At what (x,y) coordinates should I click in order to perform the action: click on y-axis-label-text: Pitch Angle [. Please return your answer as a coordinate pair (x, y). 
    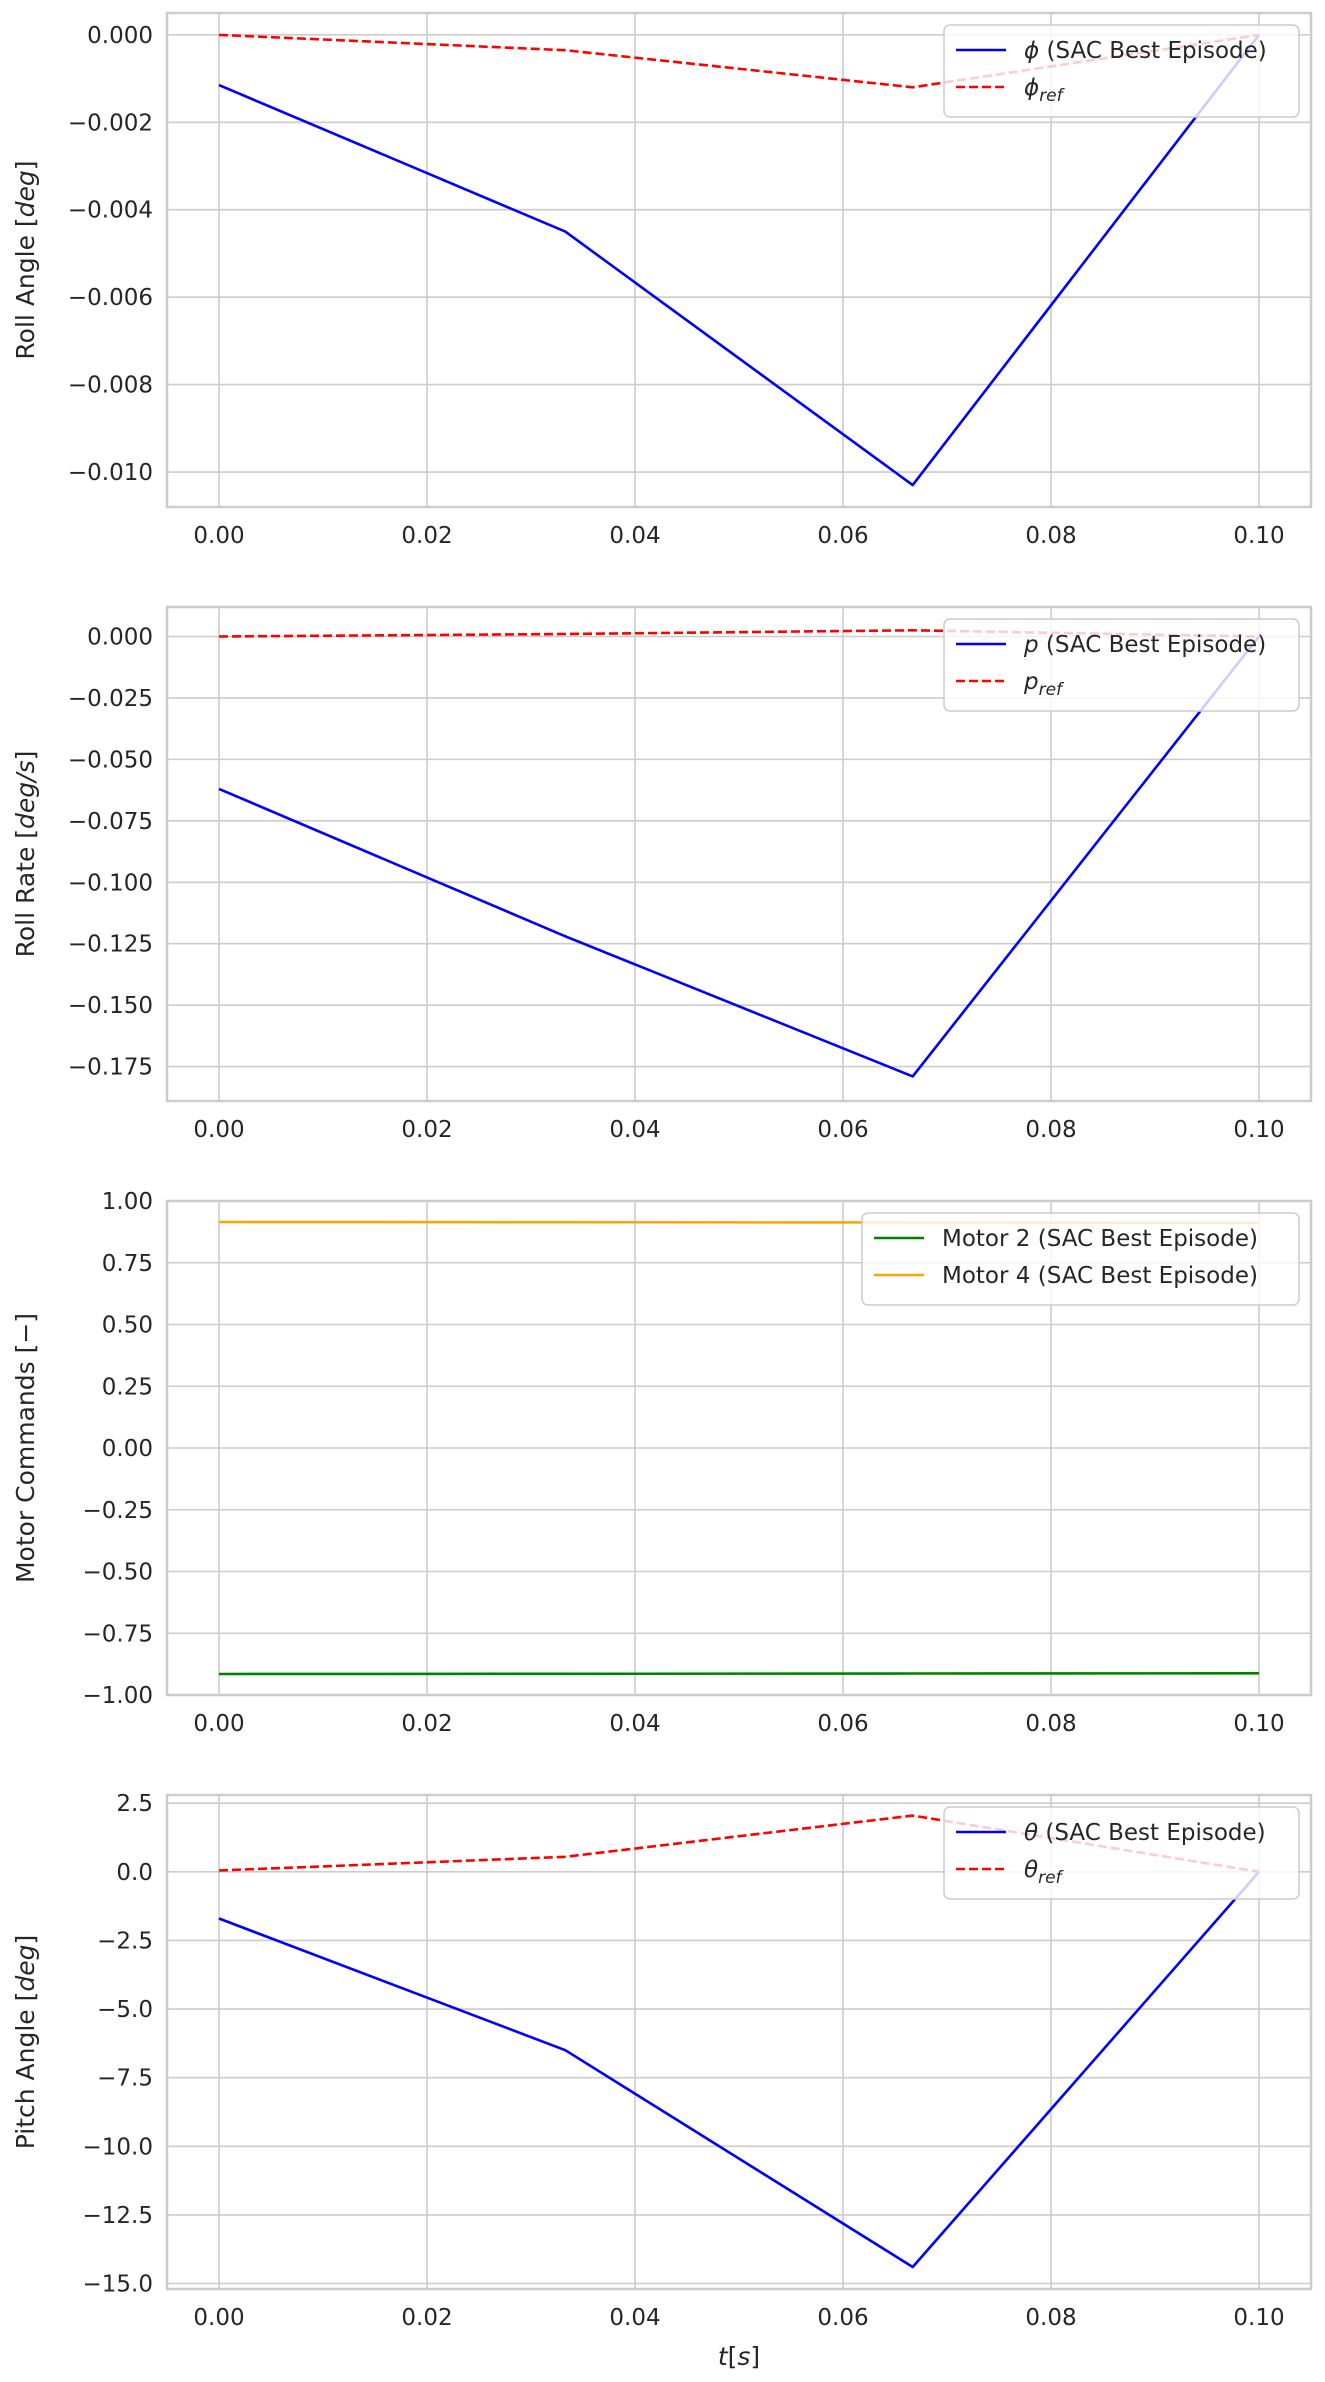
    Looking at the image, I should click on (25, 2071).